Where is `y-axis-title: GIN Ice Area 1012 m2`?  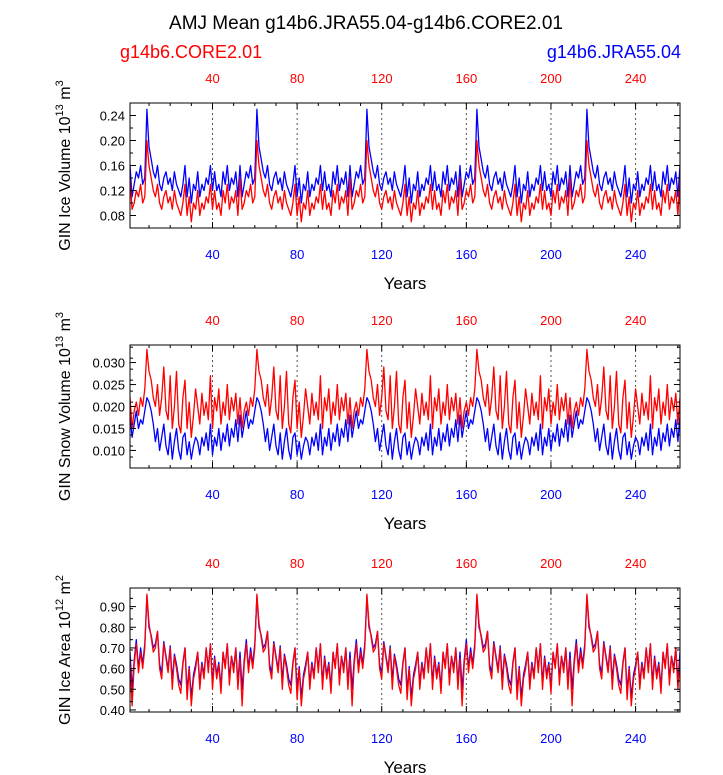
y-axis-title: GIN Ice Area 1012 m2 is located at coordinates (64, 650).